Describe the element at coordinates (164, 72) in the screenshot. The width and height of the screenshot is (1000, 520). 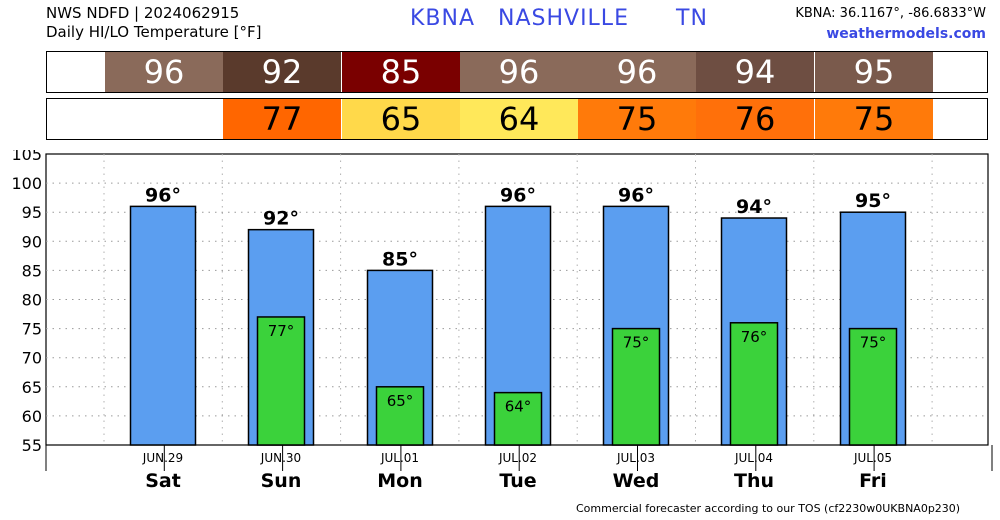
I see `hi-strip-cell-0: 96` at that location.